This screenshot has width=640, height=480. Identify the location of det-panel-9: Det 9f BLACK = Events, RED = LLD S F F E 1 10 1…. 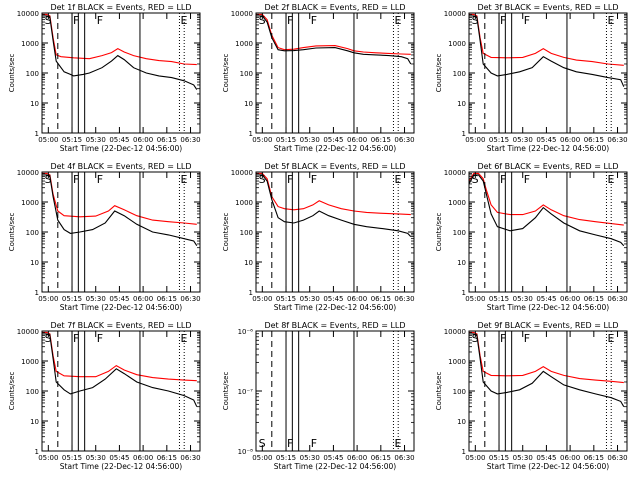
(531, 396).